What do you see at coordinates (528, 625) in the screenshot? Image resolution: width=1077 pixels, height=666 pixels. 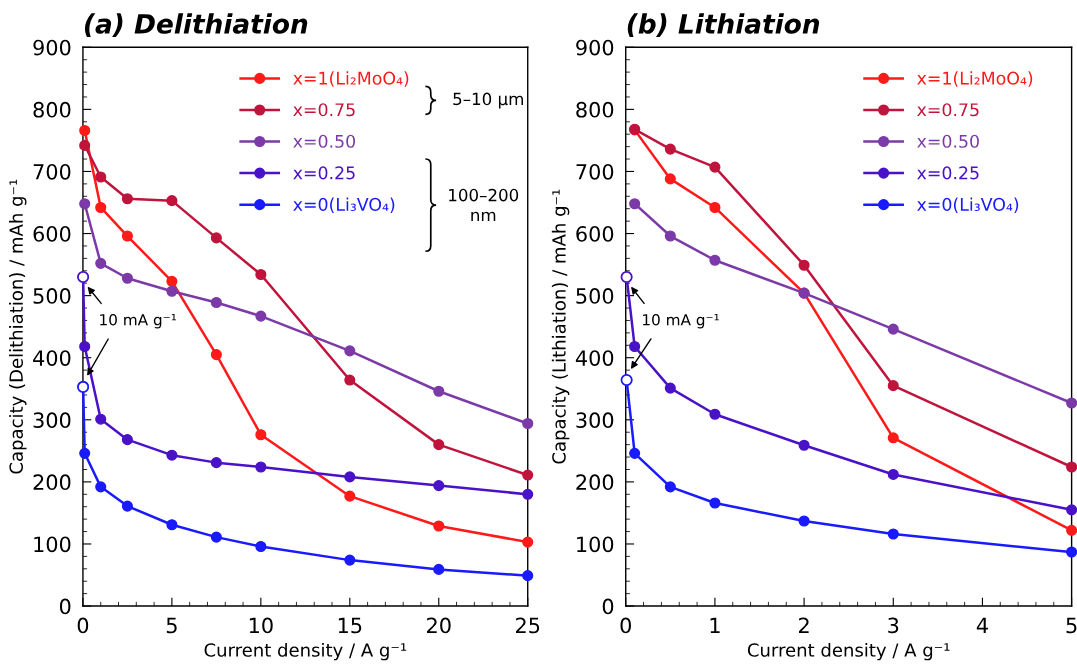 I see `x-tick-label: 25` at bounding box center [528, 625].